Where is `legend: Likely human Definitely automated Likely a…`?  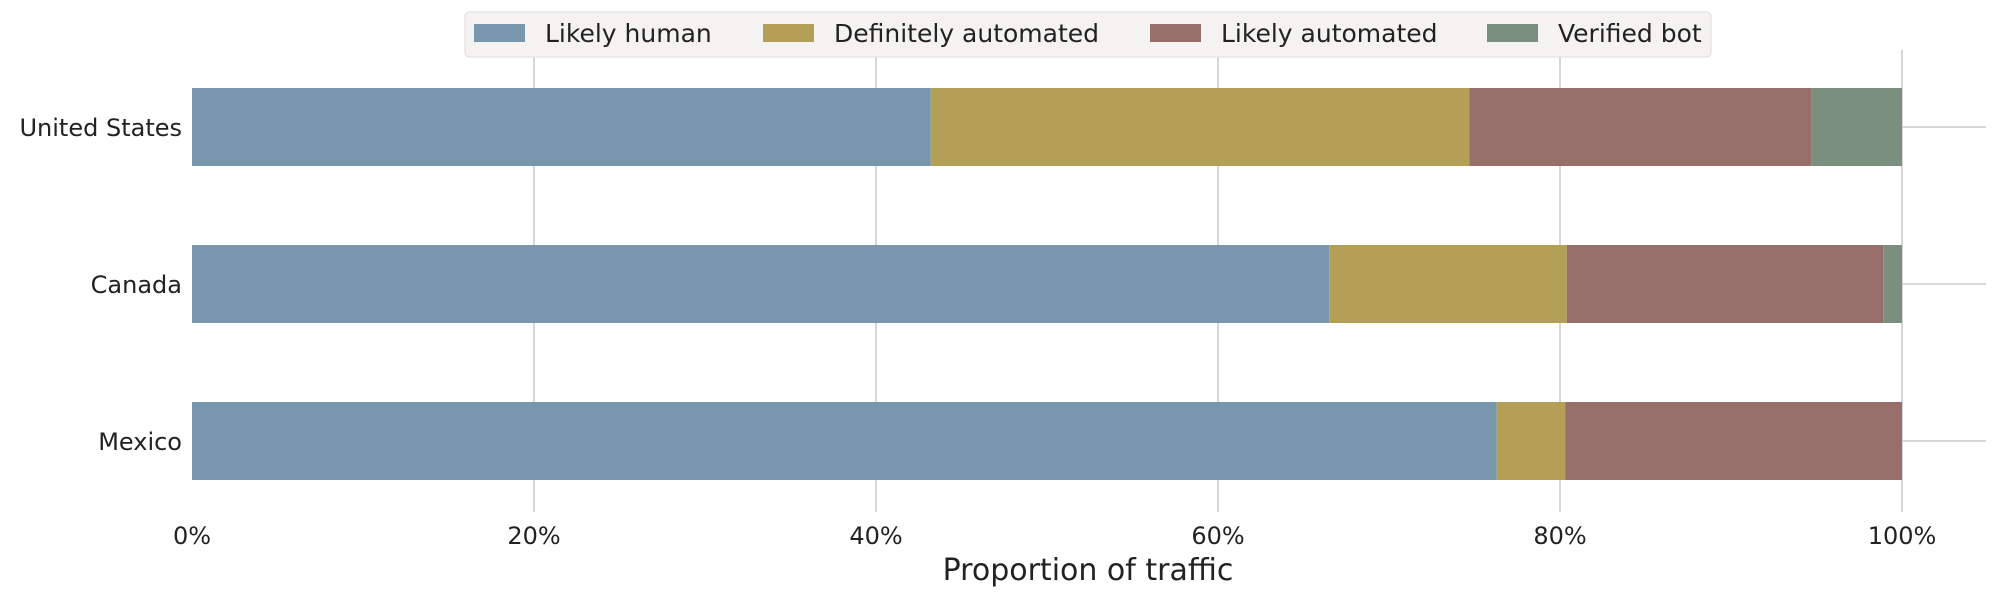 legend: Likely human Definitely automated Likely a… is located at coordinates (1088, 34).